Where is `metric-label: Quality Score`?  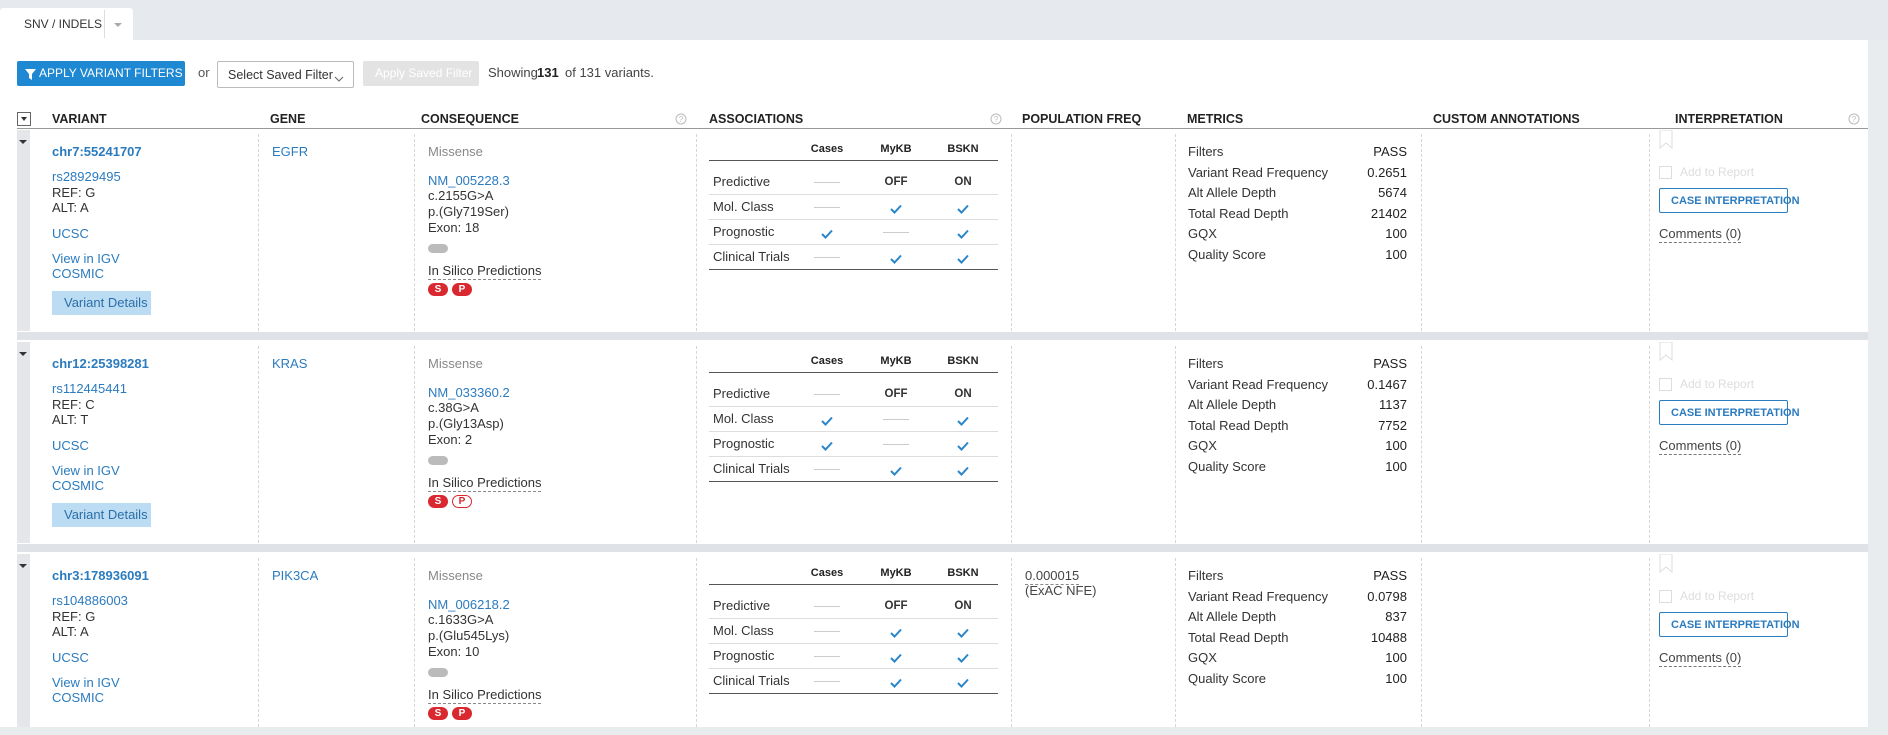
metric-label: Quality Score is located at coordinates (1227, 466).